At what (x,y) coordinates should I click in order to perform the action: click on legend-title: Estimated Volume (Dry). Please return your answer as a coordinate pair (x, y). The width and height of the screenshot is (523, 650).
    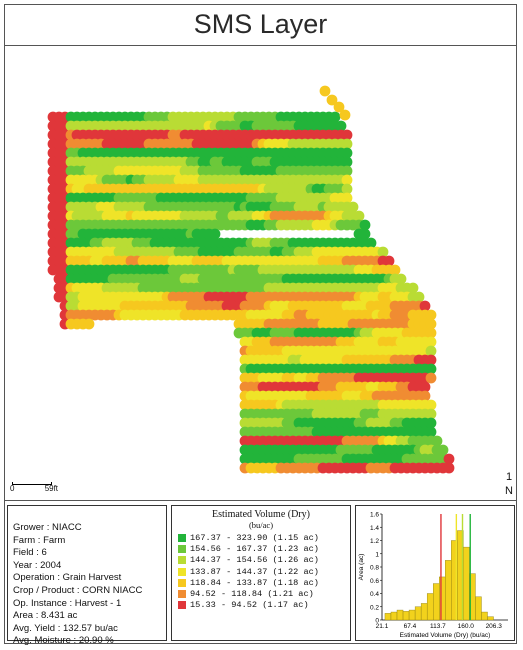
    Looking at the image, I should click on (261, 514).